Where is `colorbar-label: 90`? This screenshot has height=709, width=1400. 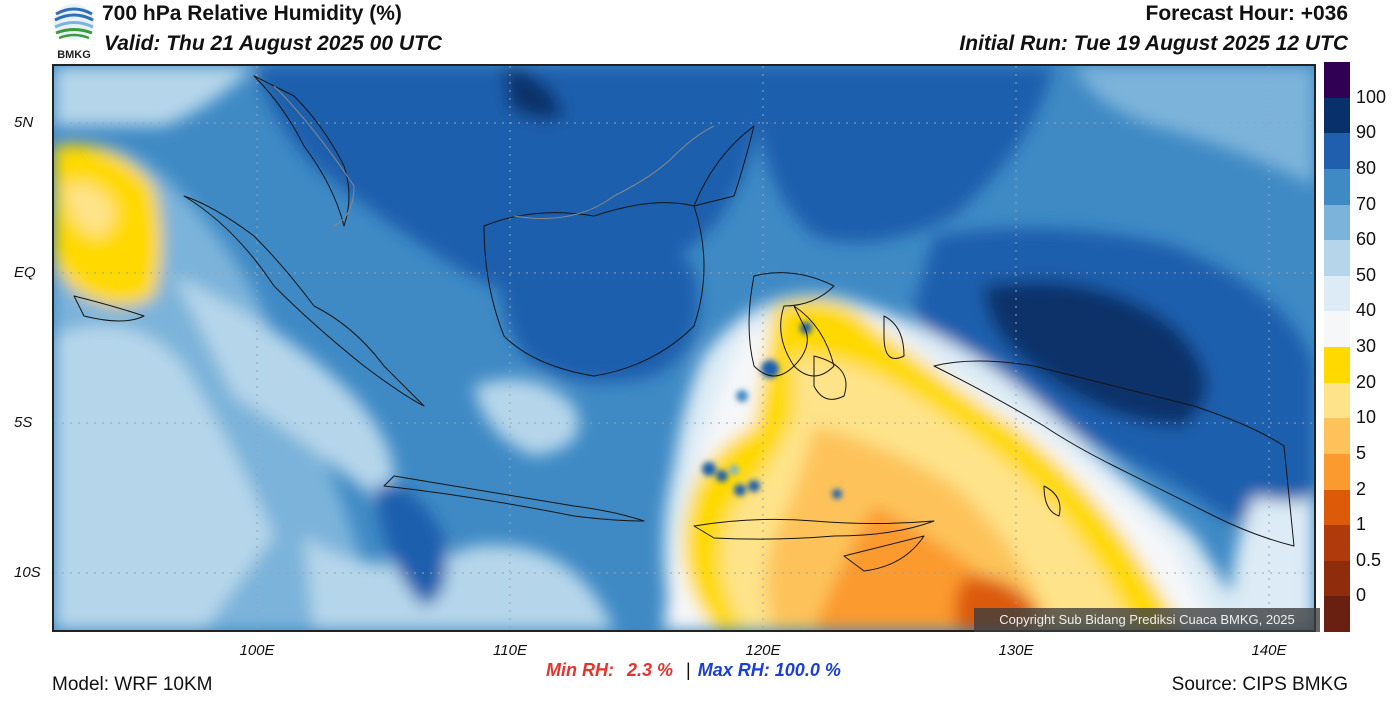
colorbar-label: 90 is located at coordinates (1366, 132).